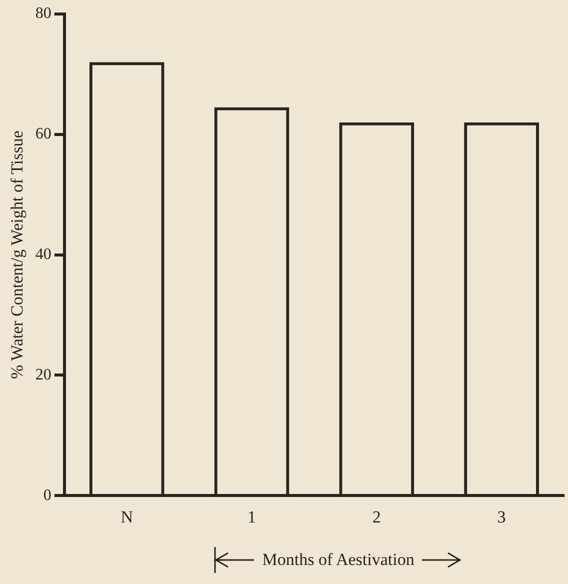 This screenshot has height=584, width=568. What do you see at coordinates (126, 516) in the screenshot?
I see `x-tick-label: N` at bounding box center [126, 516].